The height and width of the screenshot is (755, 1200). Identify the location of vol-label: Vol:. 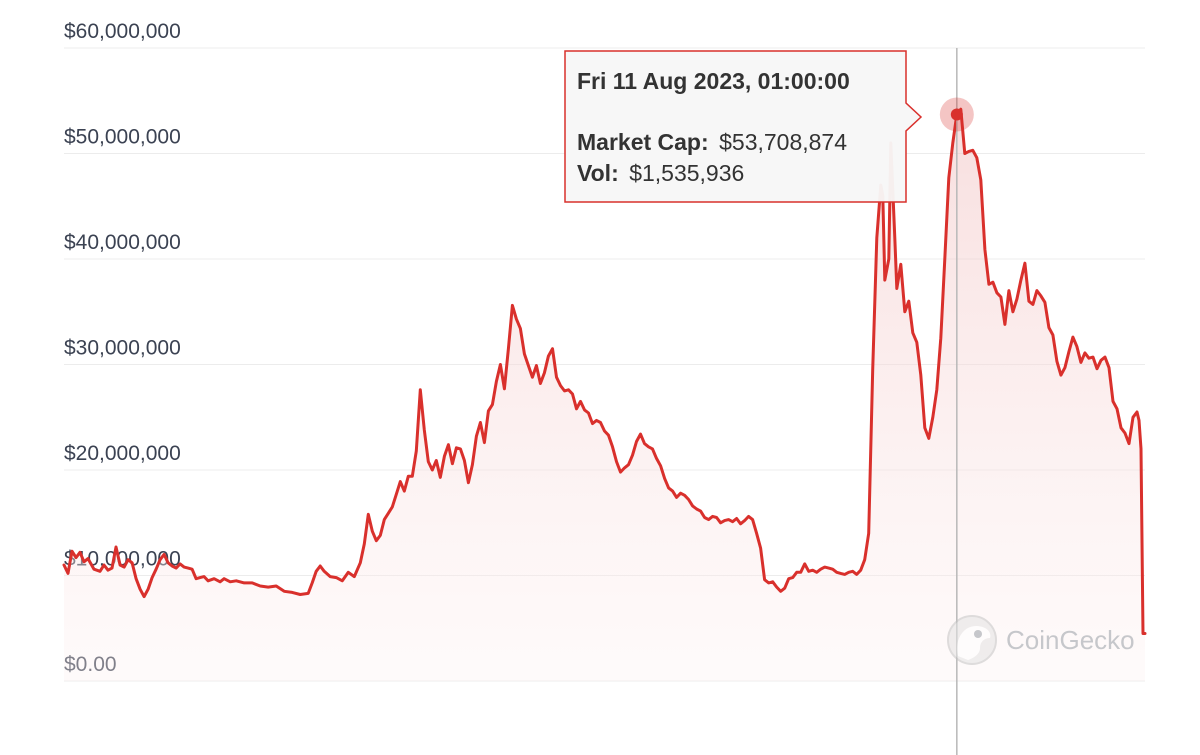
(598, 173).